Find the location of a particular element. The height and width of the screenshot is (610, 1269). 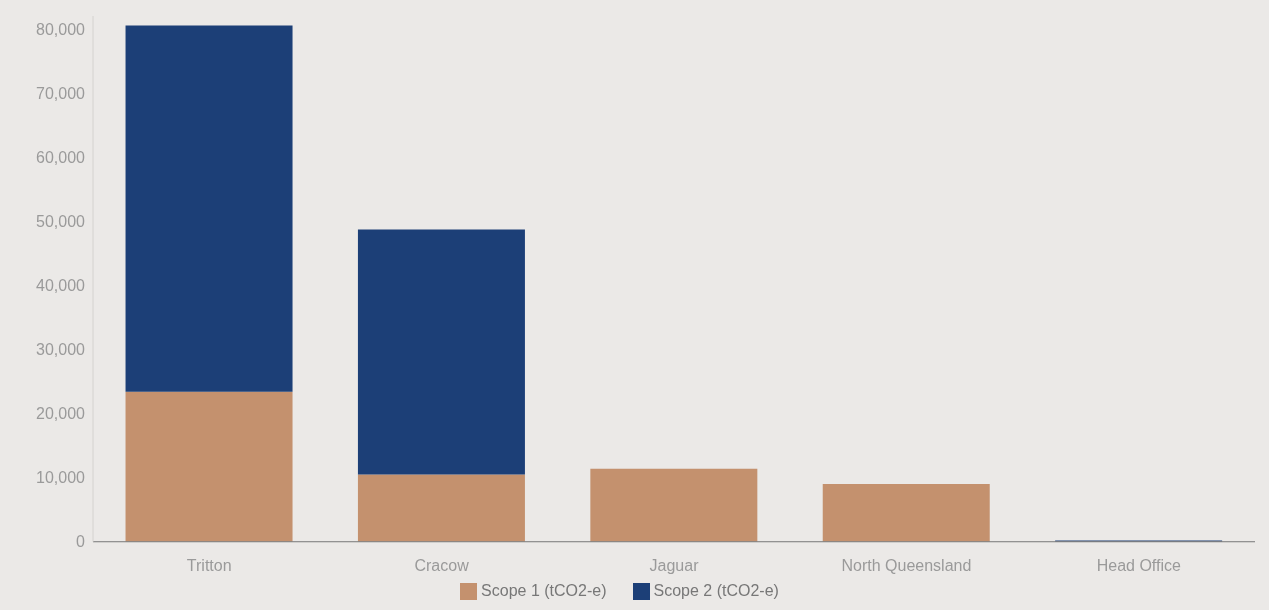

y-tick-label: 0 is located at coordinates (81, 542).